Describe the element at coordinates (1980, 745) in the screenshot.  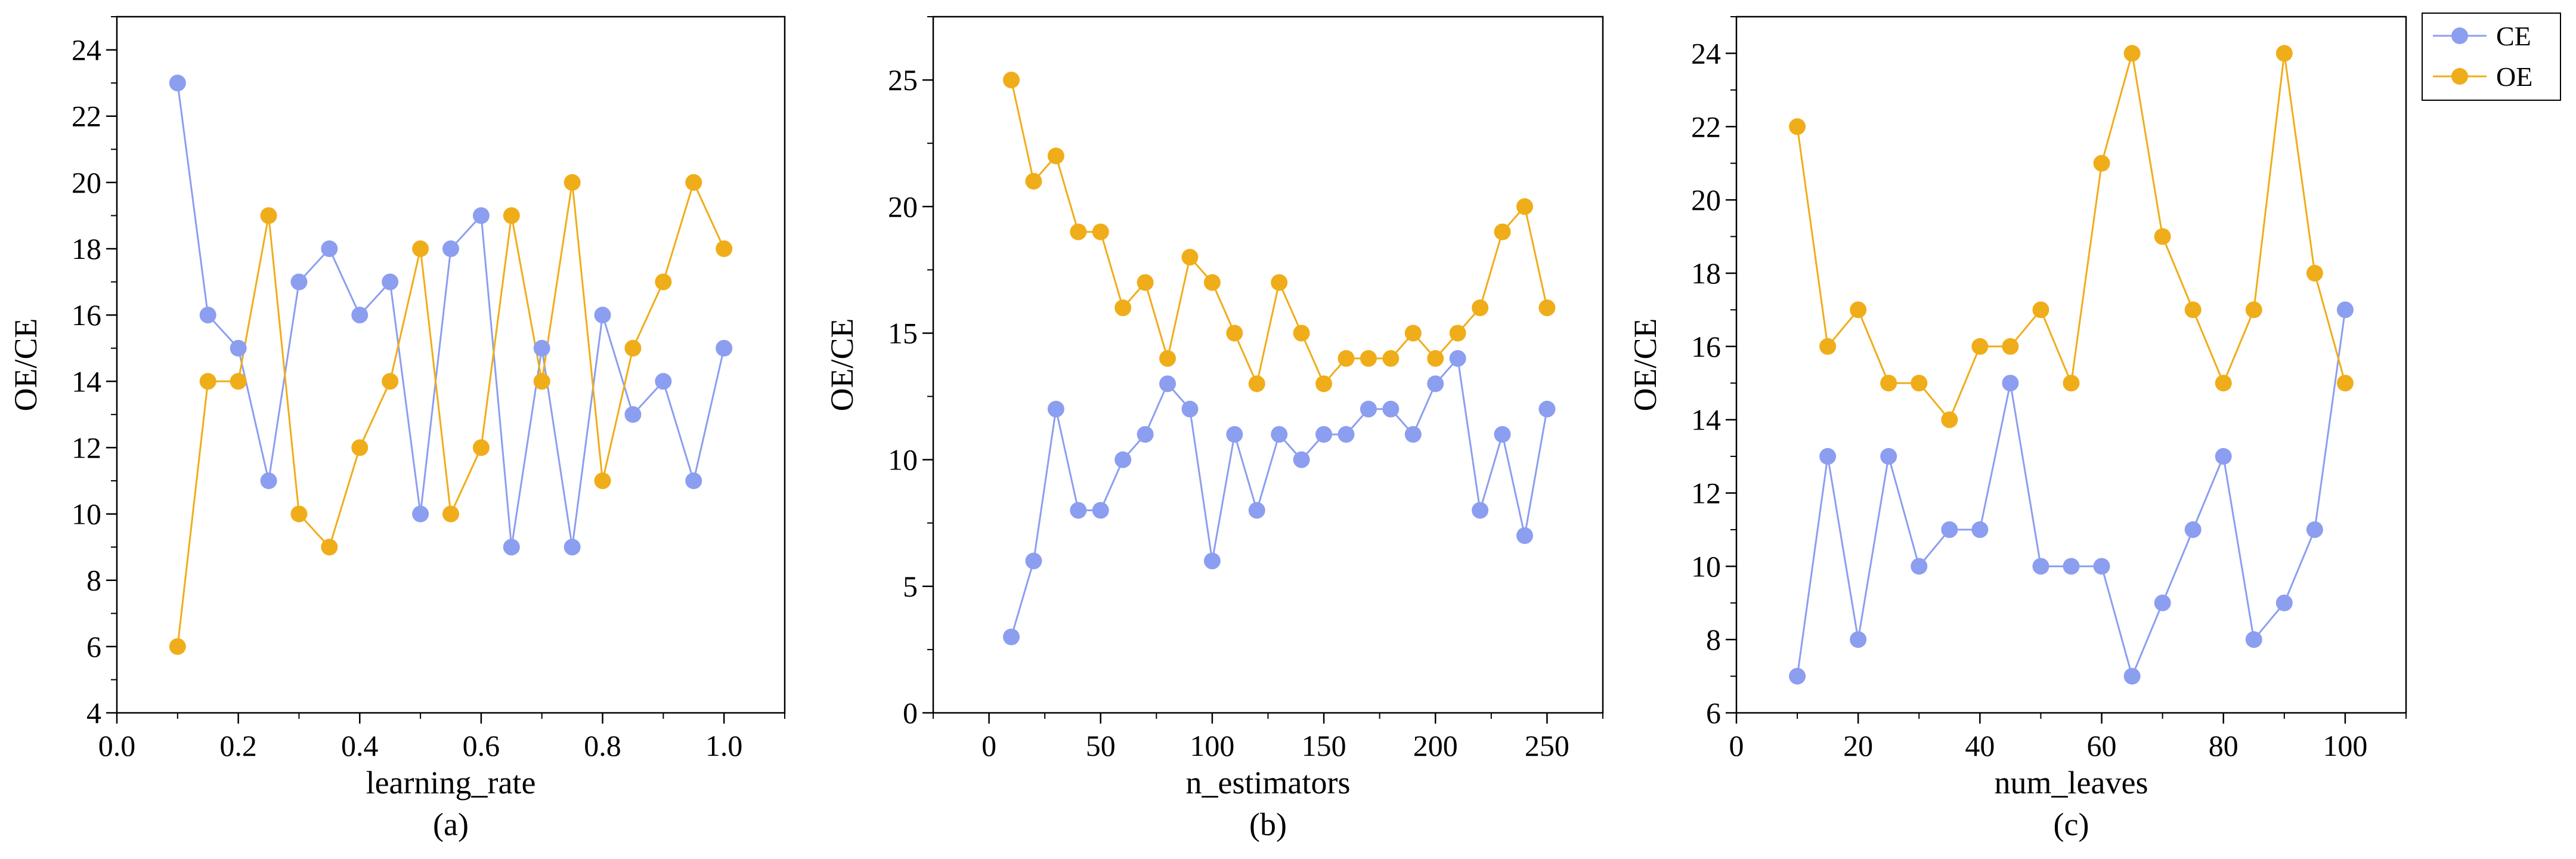
I see `x-tick-label: 40` at that location.